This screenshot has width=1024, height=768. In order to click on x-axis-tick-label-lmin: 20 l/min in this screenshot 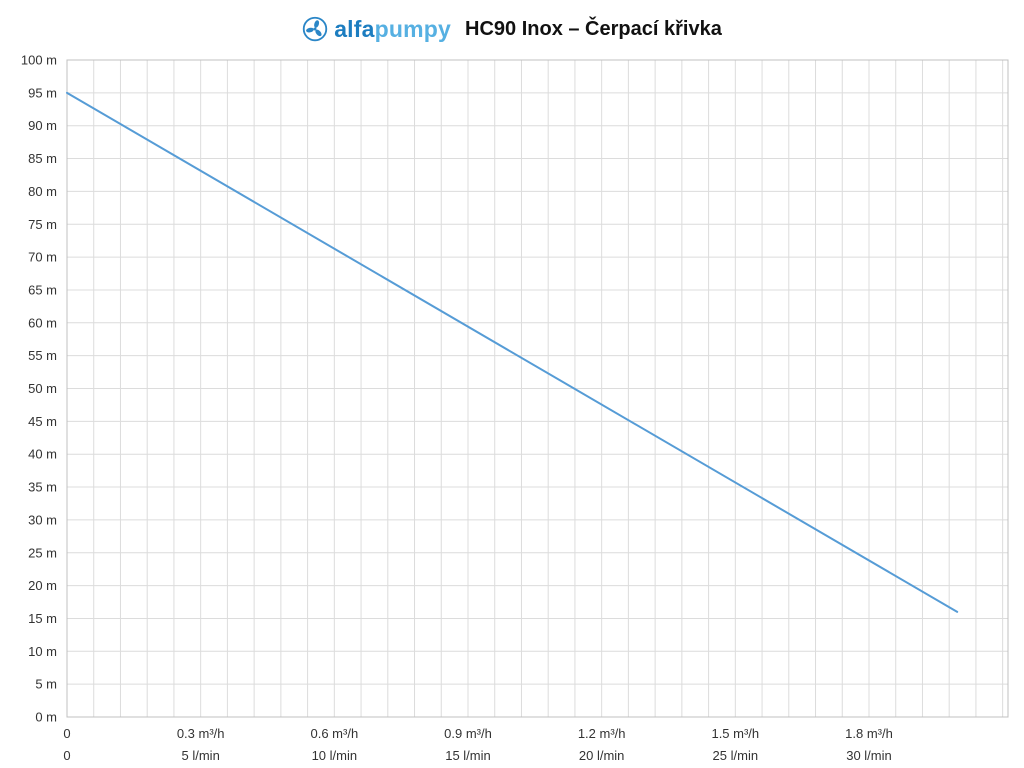, I will do `click(602, 755)`.